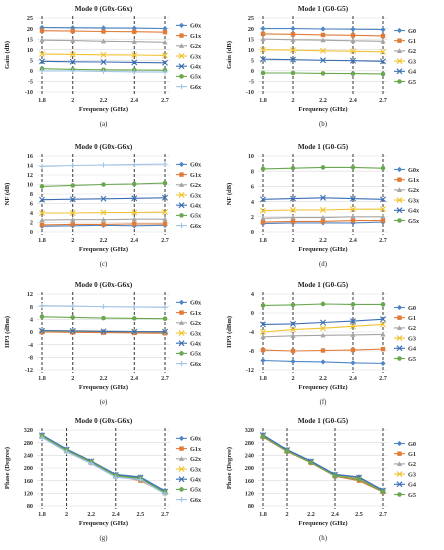  Describe the element at coordinates (323, 9) in the screenshot. I see `panel-b-title: Mode 1 (G0-G5)` at that location.